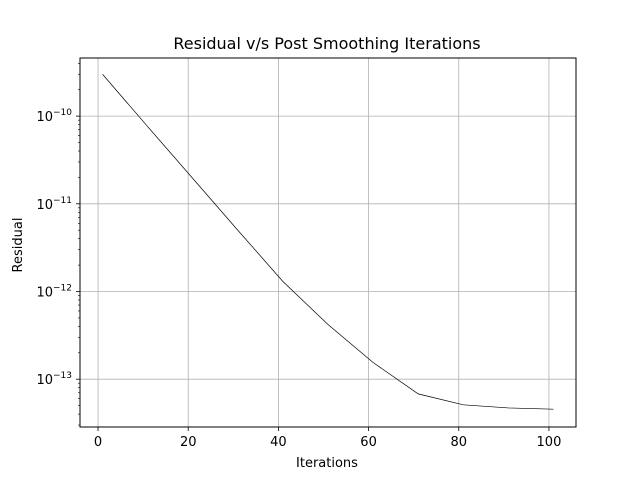  What do you see at coordinates (326, 43) in the screenshot?
I see `chart-title: Residual v/s Post Smoothing Iterations` at bounding box center [326, 43].